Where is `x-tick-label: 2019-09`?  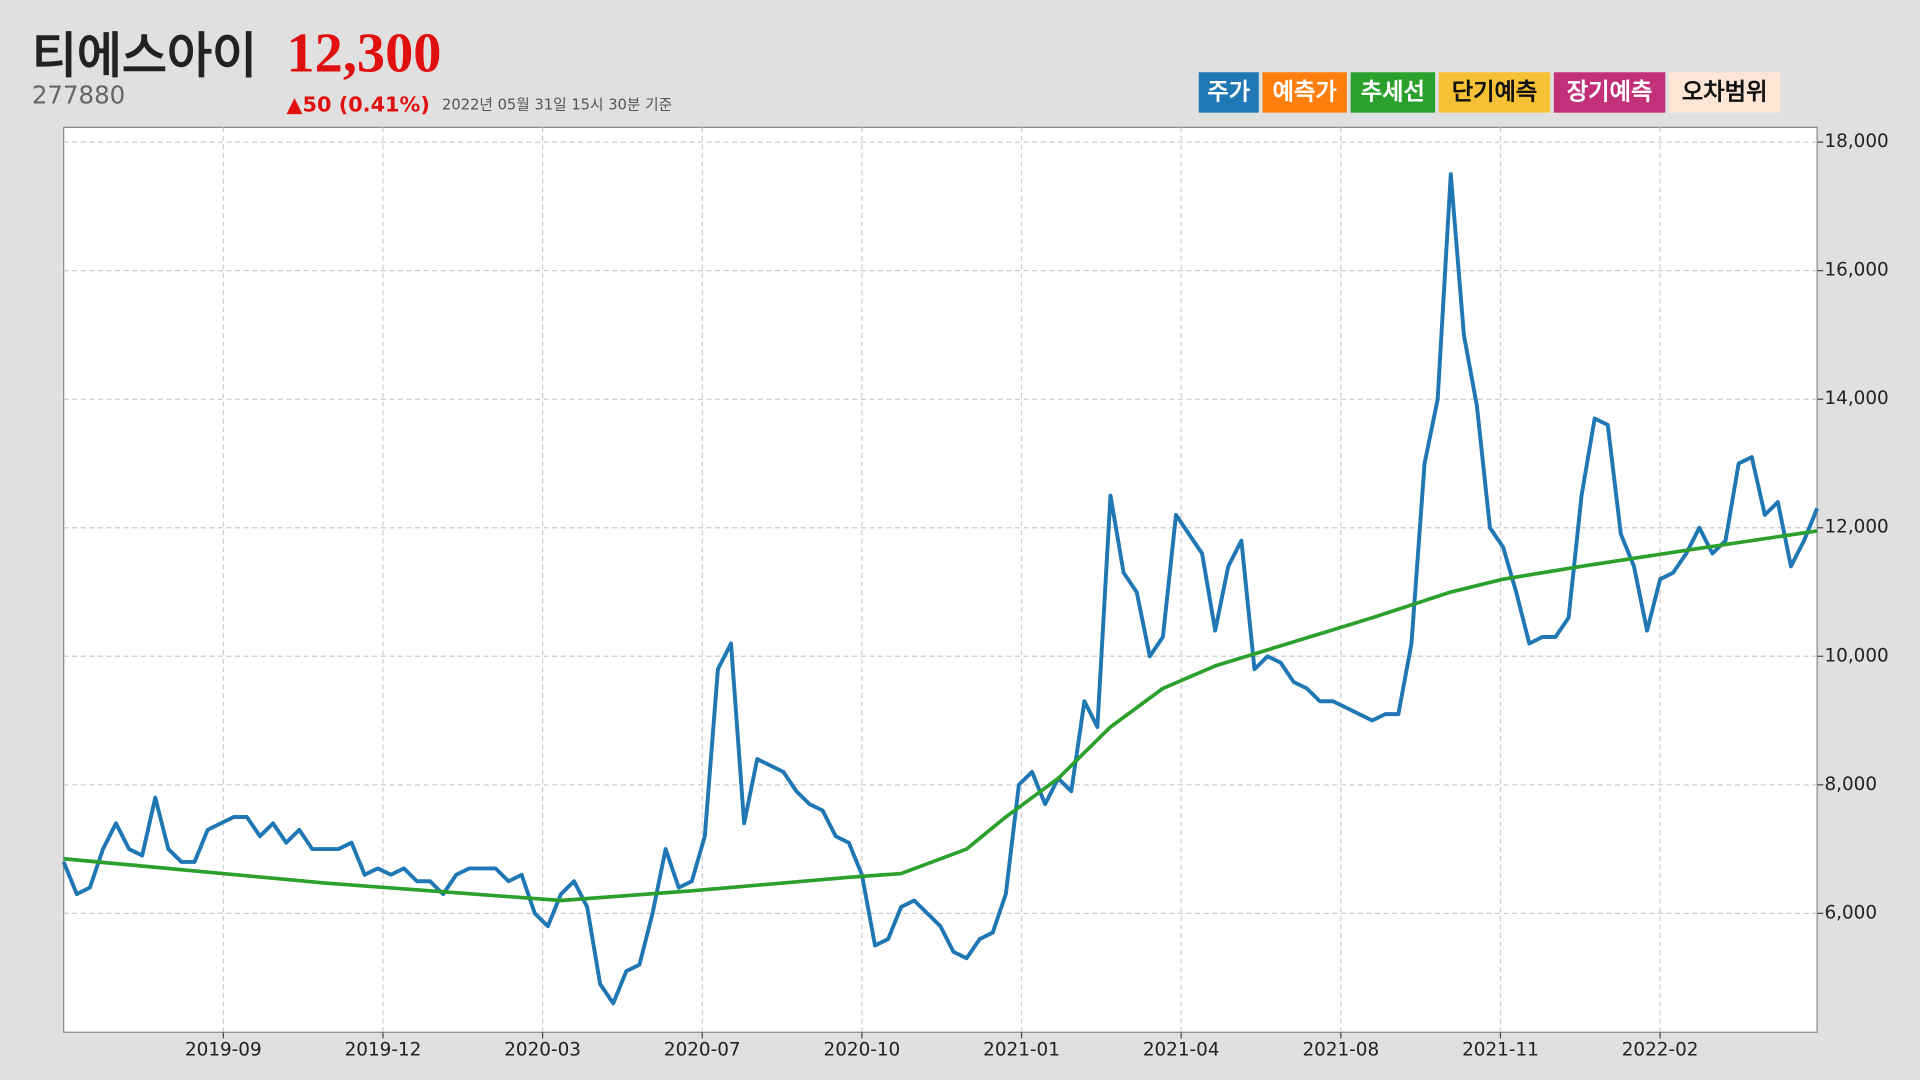 x-tick-label: 2019-09 is located at coordinates (223, 1050).